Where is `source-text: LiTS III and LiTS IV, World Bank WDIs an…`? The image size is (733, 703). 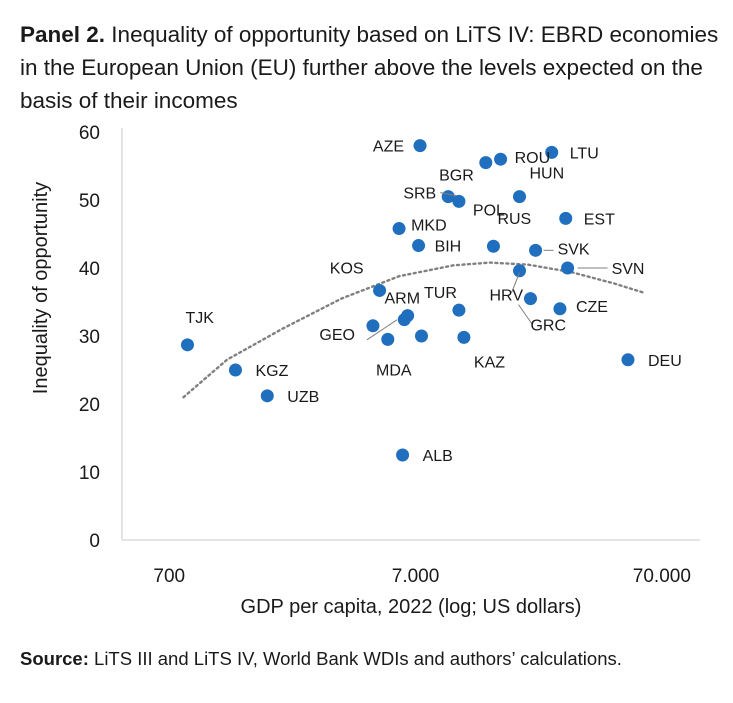 source-text: LiTS III and LiTS IV, World Bank WDIs an… is located at coordinates (355, 658).